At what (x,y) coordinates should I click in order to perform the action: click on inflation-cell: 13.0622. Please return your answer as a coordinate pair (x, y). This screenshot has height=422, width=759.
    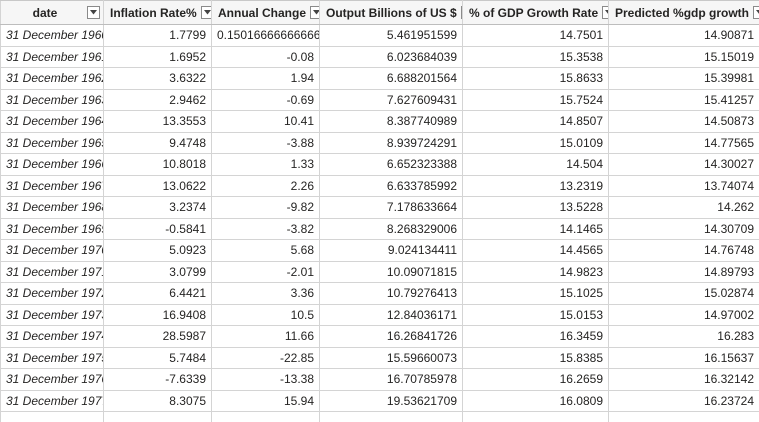
    Looking at the image, I should click on (158, 186).